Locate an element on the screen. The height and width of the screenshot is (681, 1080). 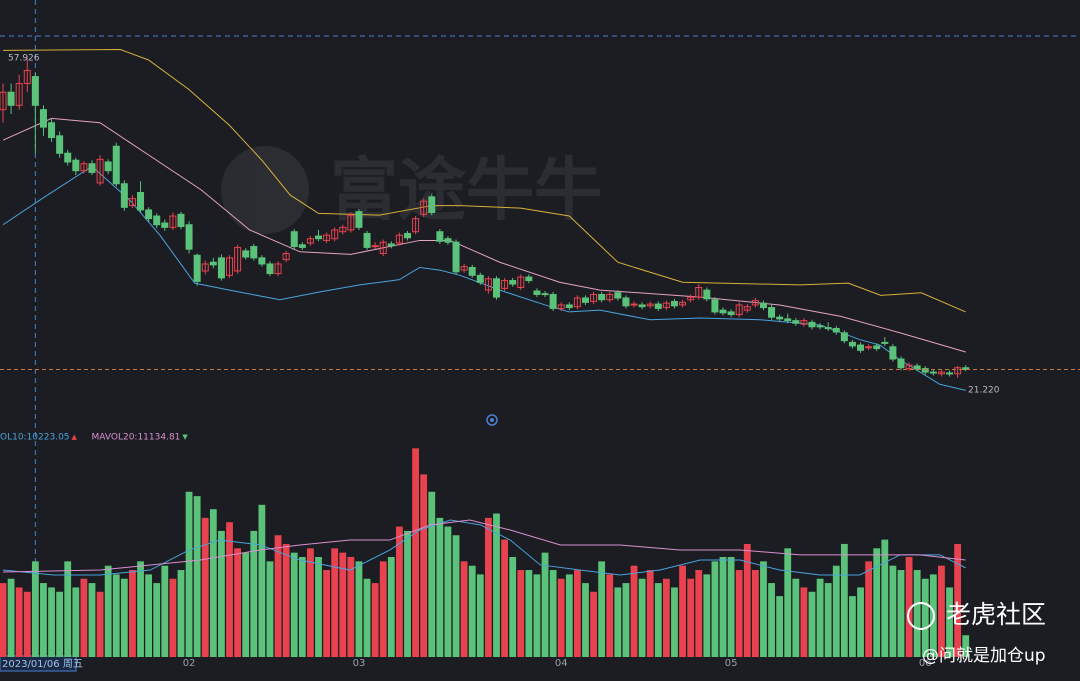
x-tick-label: 04 is located at coordinates (561, 663).